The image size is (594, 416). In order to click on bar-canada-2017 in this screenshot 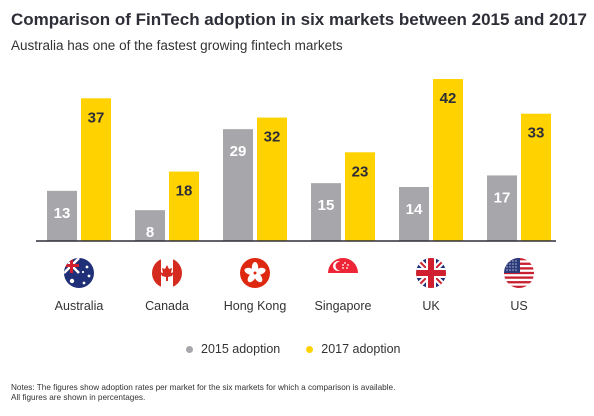, I will do `click(184, 206)`.